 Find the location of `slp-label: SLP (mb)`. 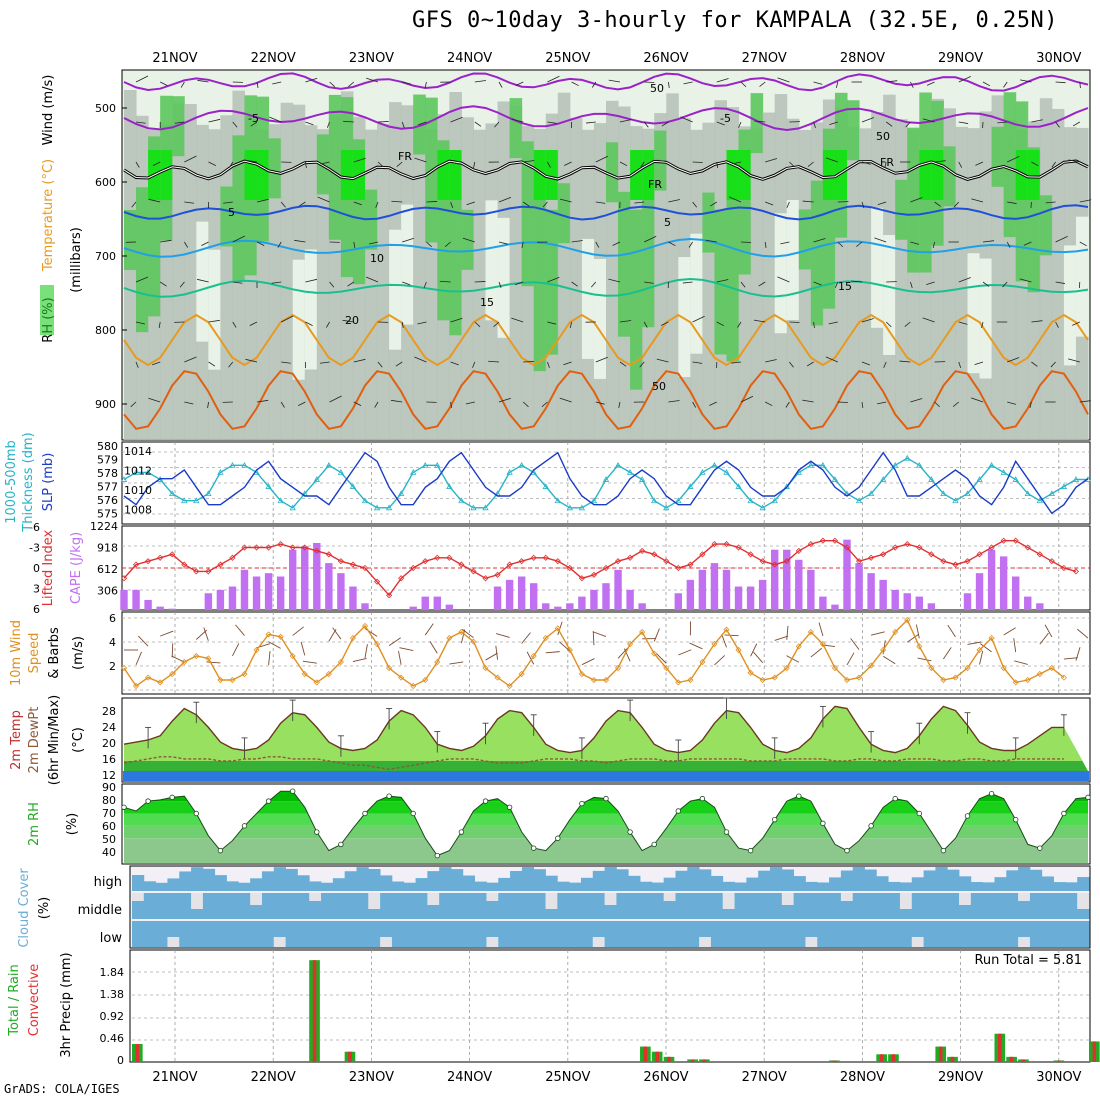

slp-label: SLP (mb) is located at coordinates (48, 482).